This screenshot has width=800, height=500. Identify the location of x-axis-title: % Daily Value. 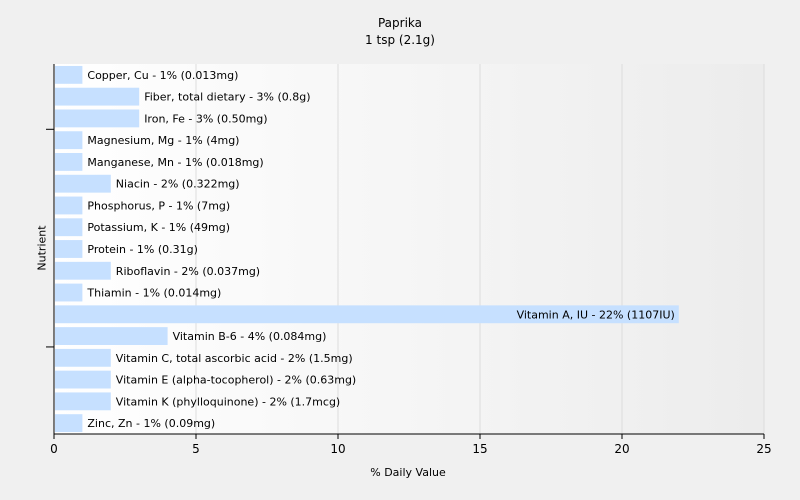
(408, 472).